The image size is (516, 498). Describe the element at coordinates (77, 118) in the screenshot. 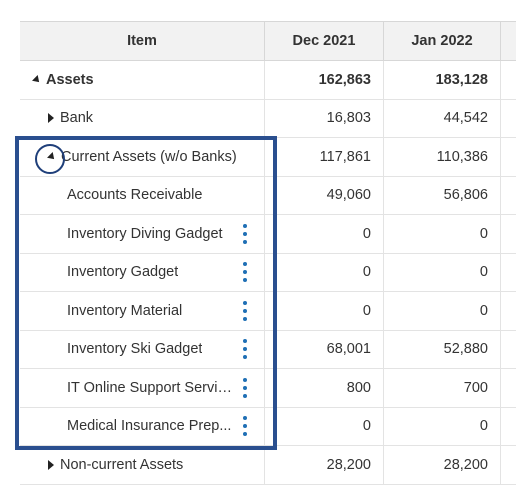

I see `row-label: Bank` at that location.